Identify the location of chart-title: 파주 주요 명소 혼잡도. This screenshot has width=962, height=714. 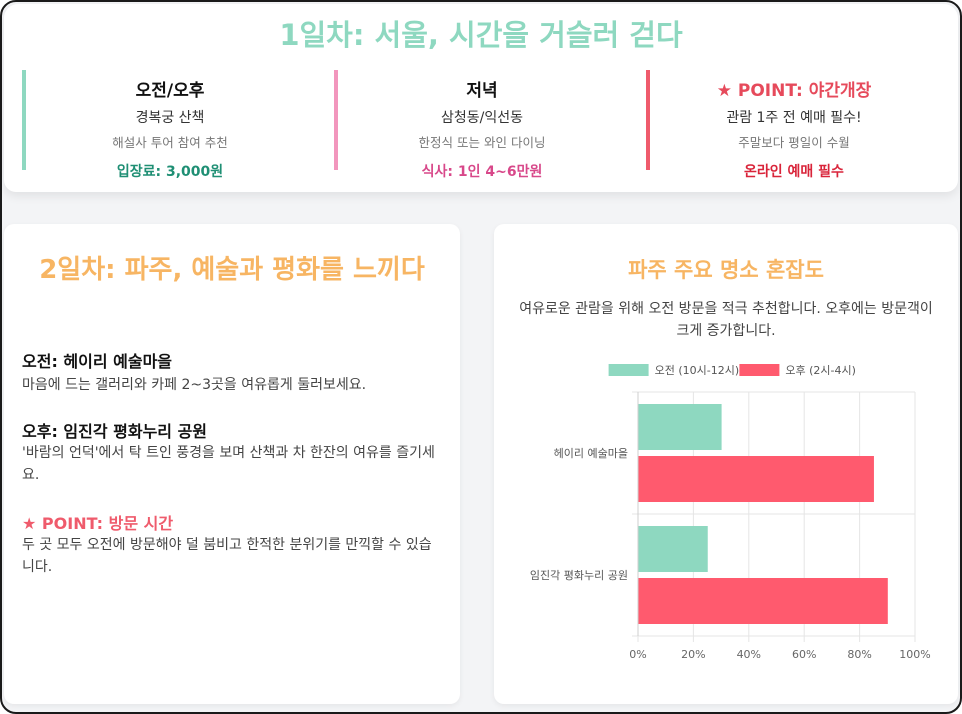
(726, 270).